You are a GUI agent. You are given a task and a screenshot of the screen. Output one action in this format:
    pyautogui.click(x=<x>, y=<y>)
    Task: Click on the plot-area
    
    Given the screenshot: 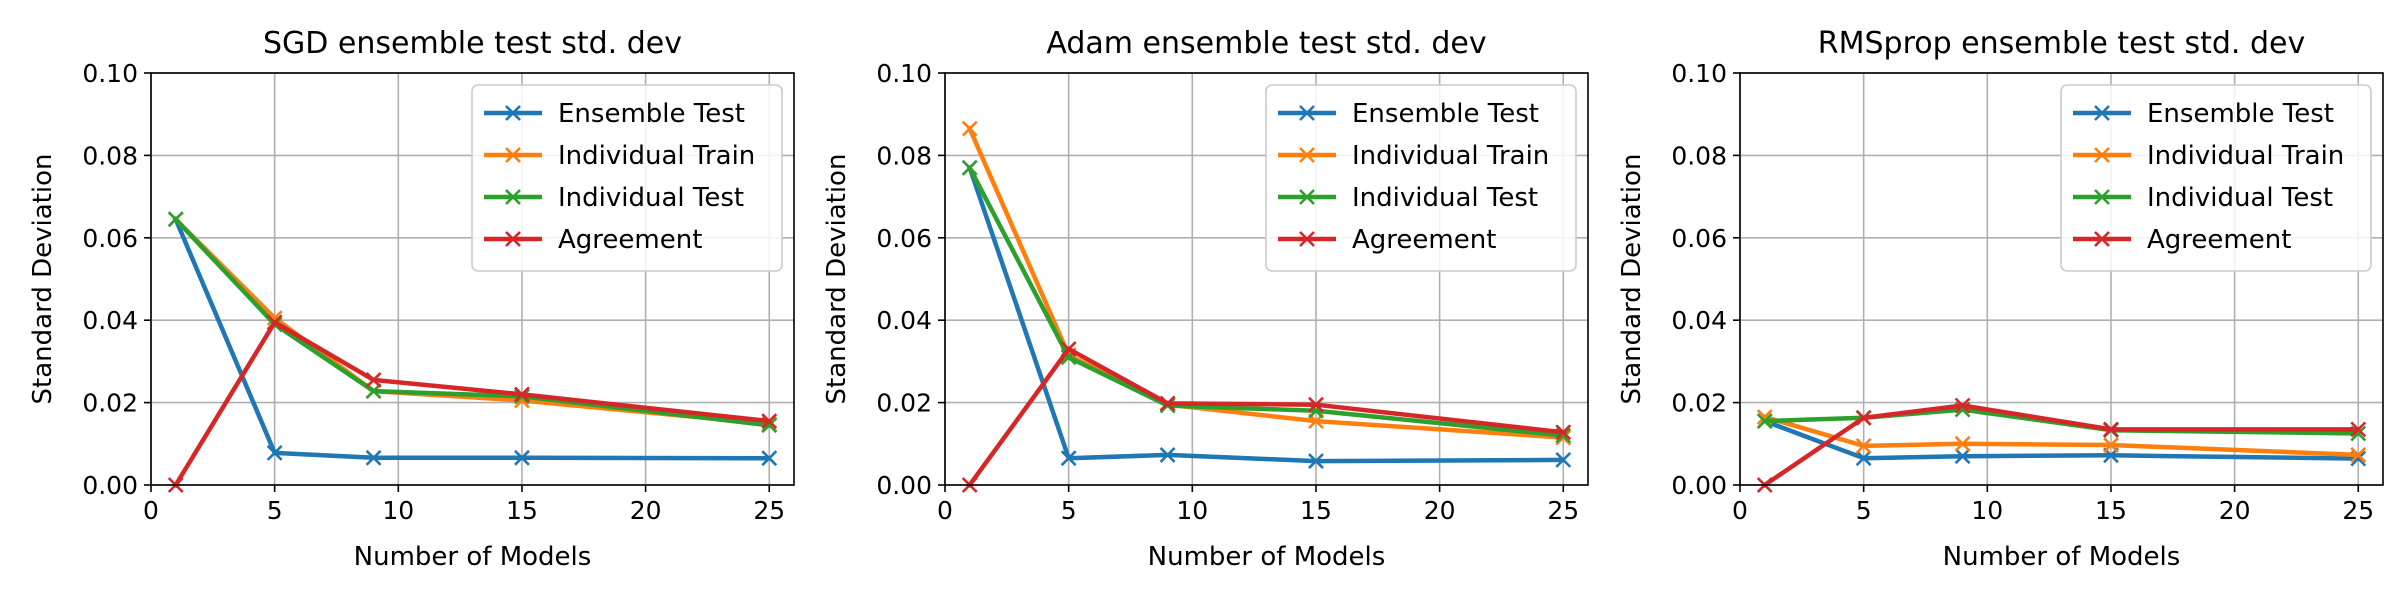 What is the action you would take?
    pyautogui.click(x=2061, y=445)
    